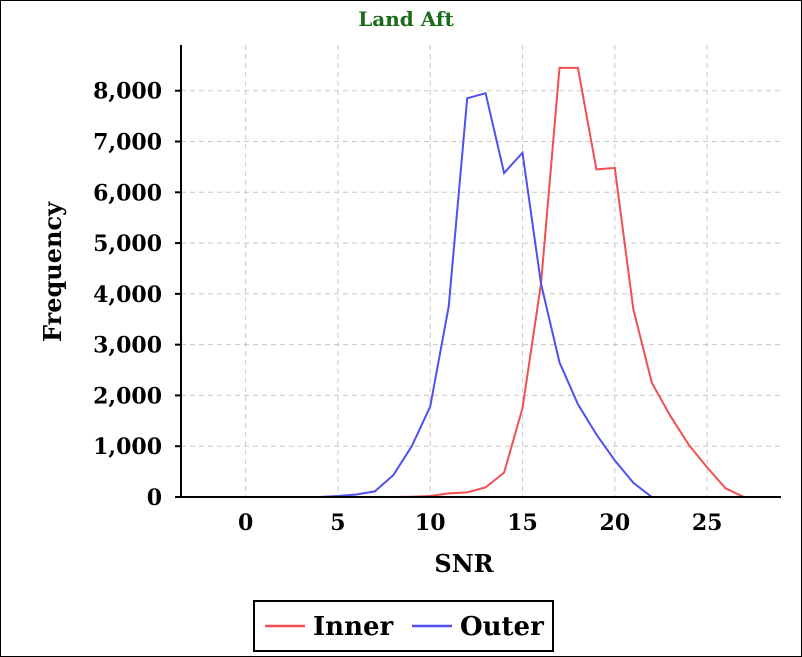  Describe the element at coordinates (502, 627) in the screenshot. I see `legend-label-outer: Outer` at that location.